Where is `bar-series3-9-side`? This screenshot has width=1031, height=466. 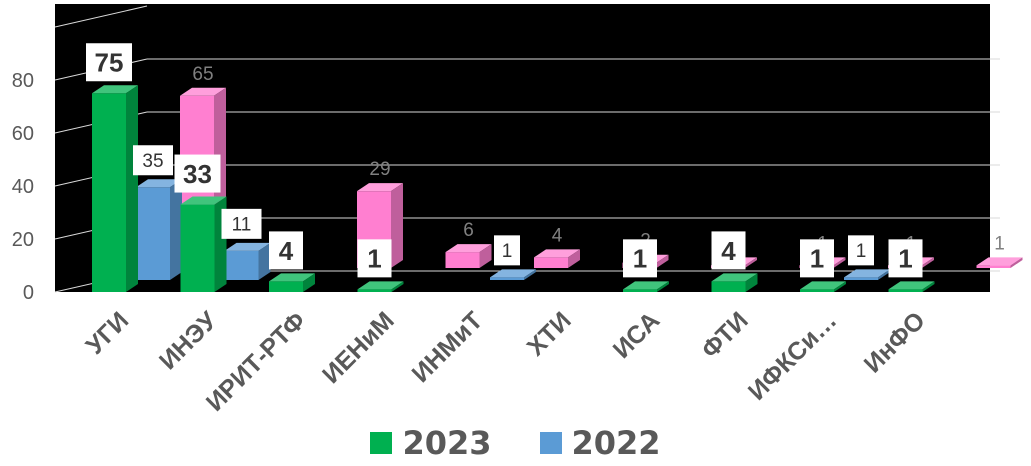
bar-series3-9-side is located at coordinates (1016, 262).